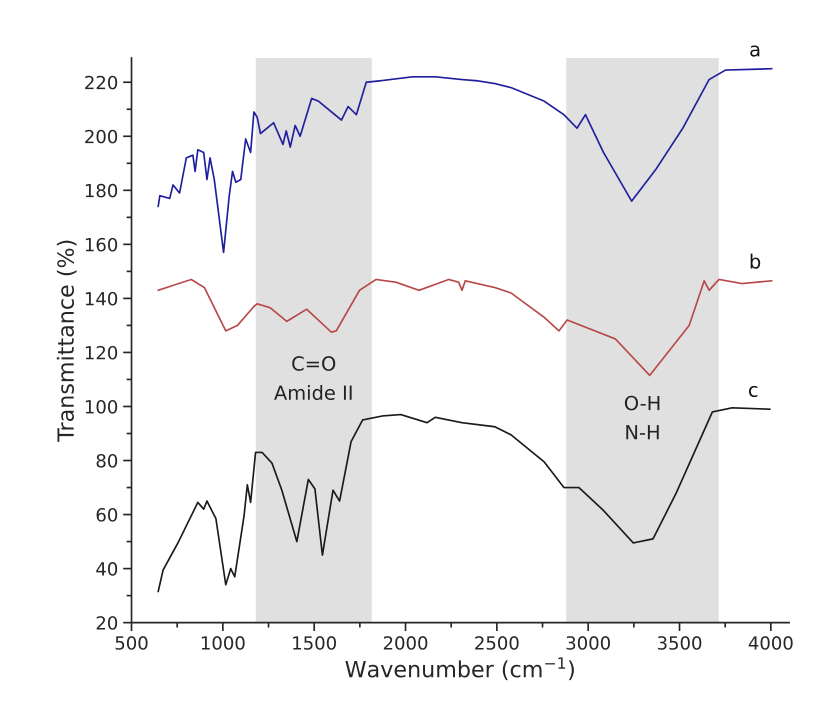 This screenshot has width=822, height=724. I want to click on x-axis-title: Wavenumber (cm$^{−1}$), so click(459, 668).